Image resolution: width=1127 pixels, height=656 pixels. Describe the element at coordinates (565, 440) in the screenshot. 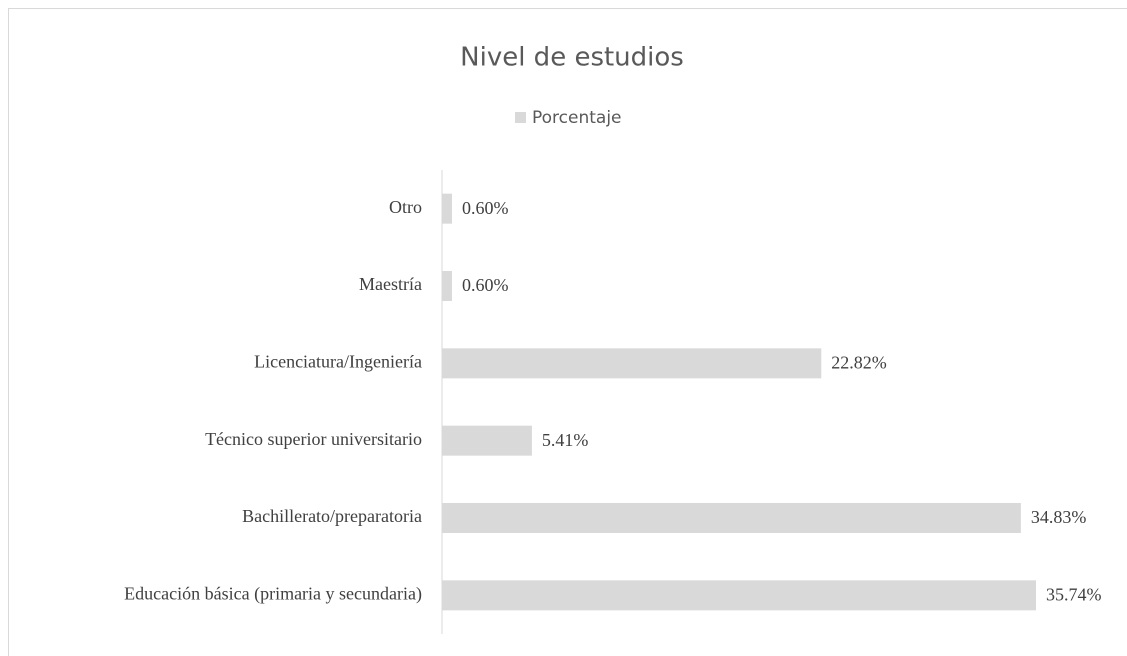

I see `value-label: 5.41%` at that location.